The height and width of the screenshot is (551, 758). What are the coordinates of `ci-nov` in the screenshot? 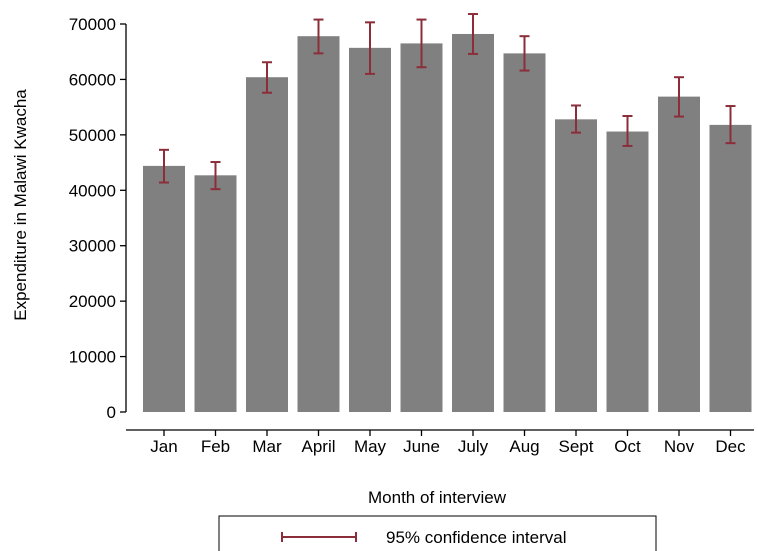 It's located at (679, 97).